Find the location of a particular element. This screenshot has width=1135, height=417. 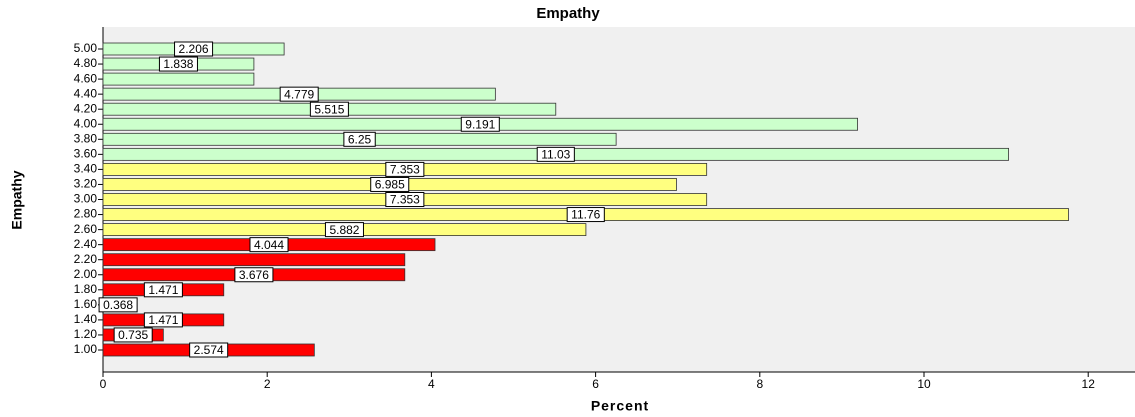

data-label: 3.676 is located at coordinates (254, 275).